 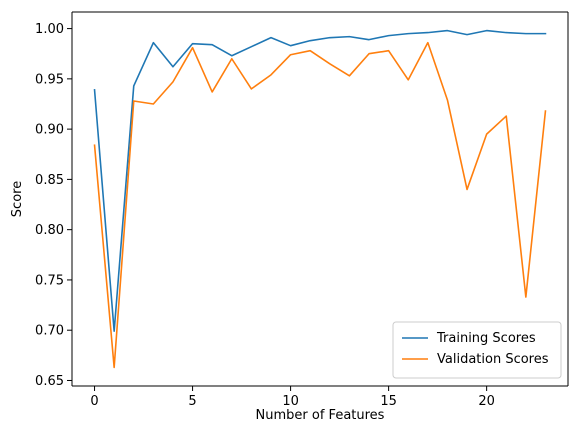 What do you see at coordinates (486, 401) in the screenshot?
I see `x-tick-label: 20` at bounding box center [486, 401].